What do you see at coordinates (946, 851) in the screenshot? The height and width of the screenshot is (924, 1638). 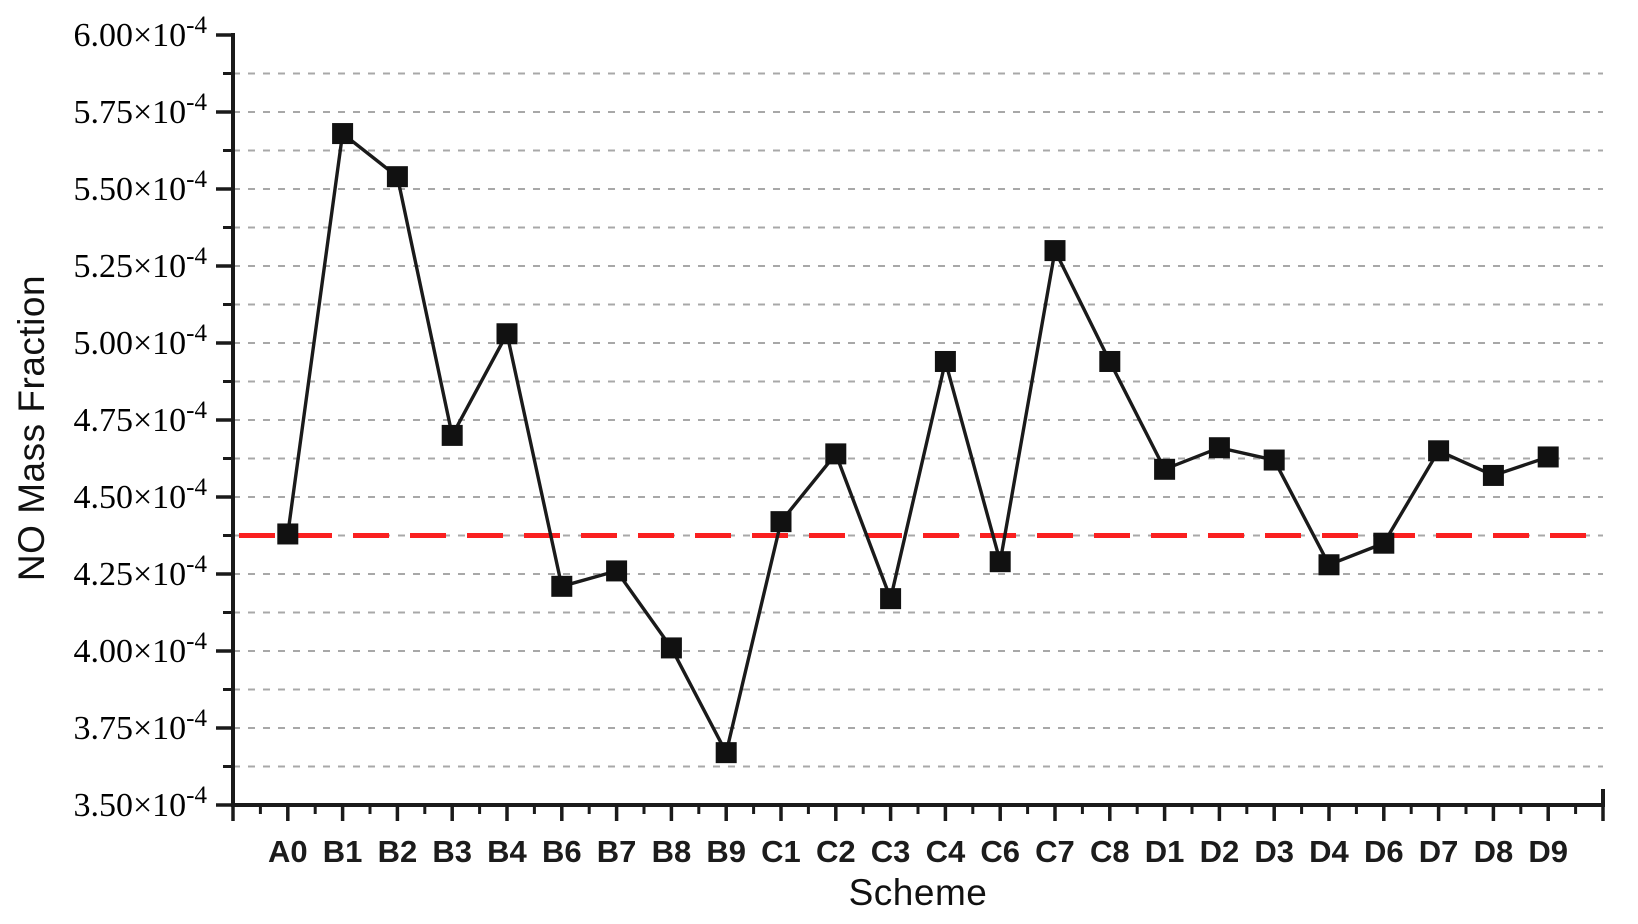 I see `x-tick-label: C4` at bounding box center [946, 851].